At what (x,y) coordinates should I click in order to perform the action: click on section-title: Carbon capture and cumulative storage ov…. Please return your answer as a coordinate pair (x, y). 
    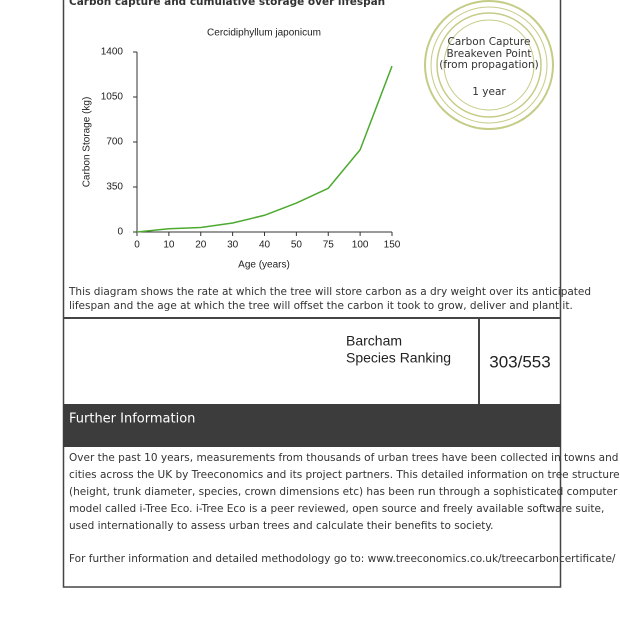
    Looking at the image, I should click on (227, 4).